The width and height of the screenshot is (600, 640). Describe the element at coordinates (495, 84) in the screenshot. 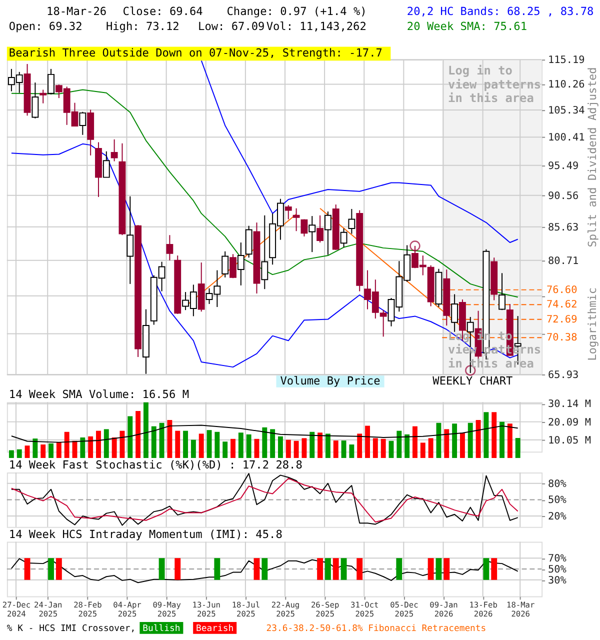

I see `band-label: Log in to view patterns in this area` at that location.